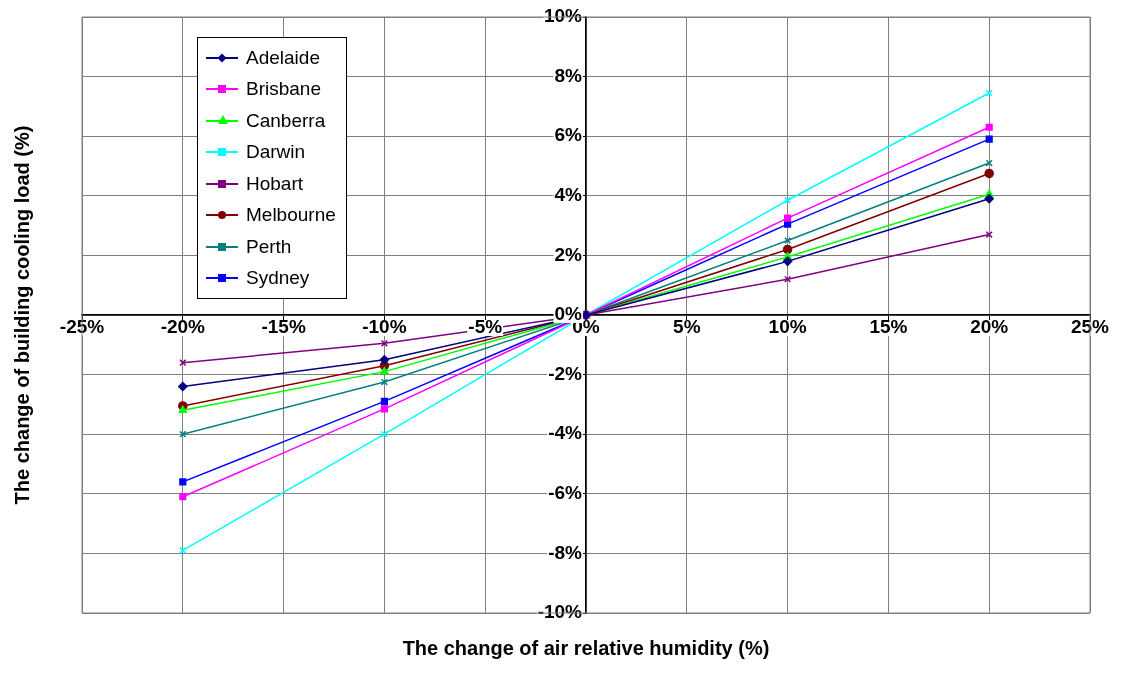  What do you see at coordinates (568, 135) in the screenshot?
I see `y-tick-label: 6%` at bounding box center [568, 135].